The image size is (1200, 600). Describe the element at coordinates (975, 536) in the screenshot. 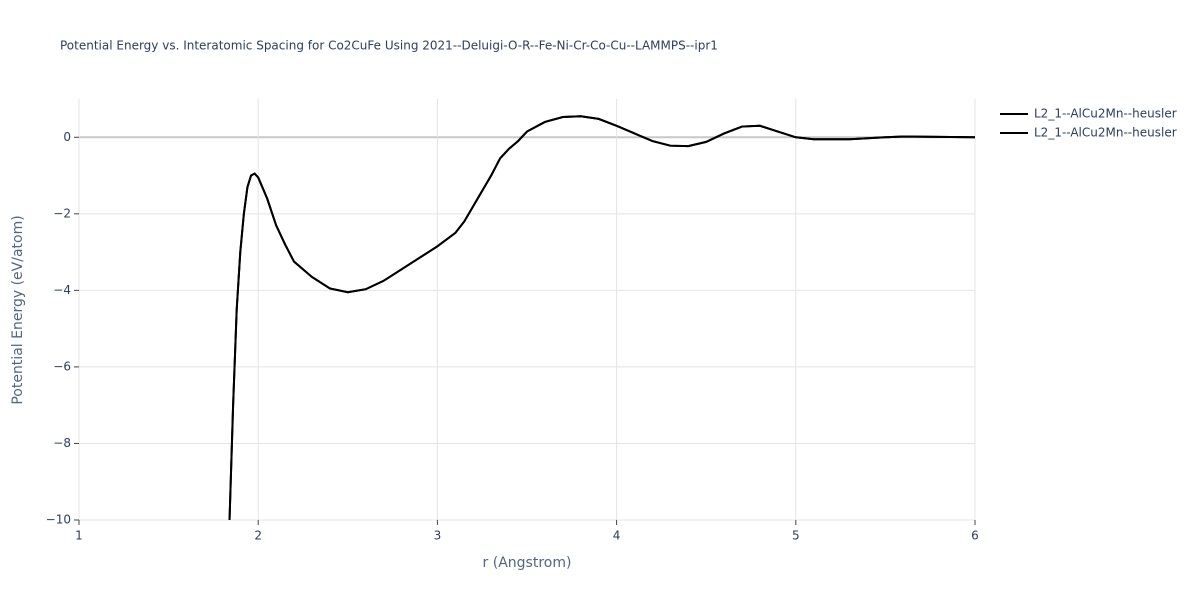

I see `x-tick-label: 6` at that location.